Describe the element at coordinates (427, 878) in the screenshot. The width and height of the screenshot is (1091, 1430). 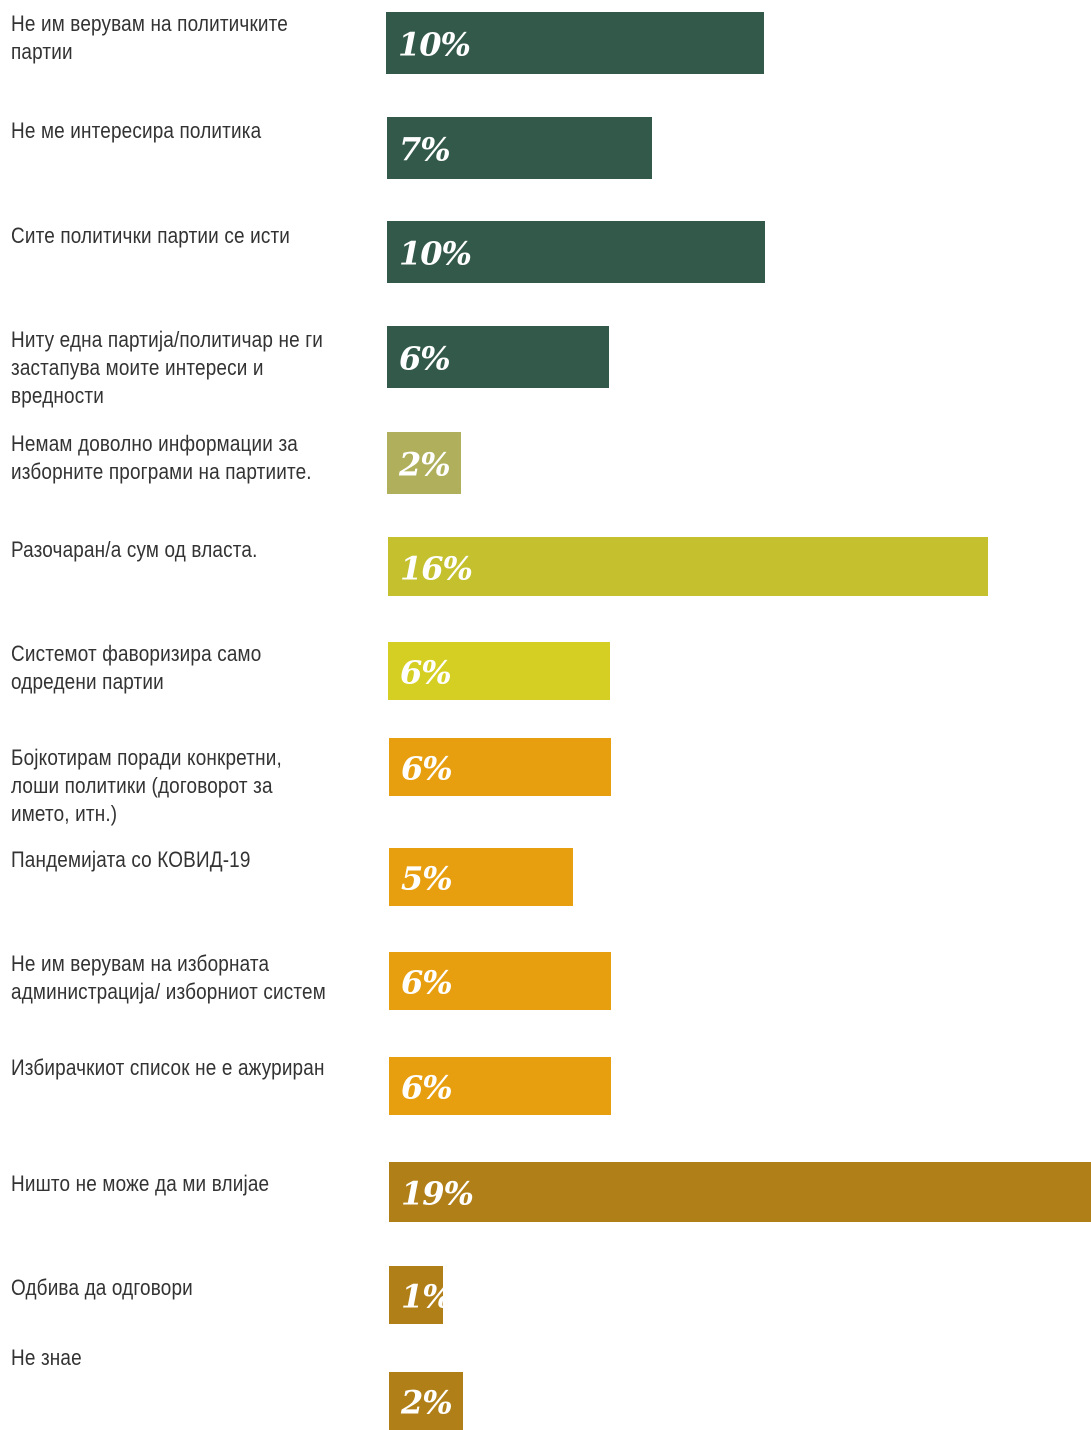
I see `value-label: 5%` at that location.